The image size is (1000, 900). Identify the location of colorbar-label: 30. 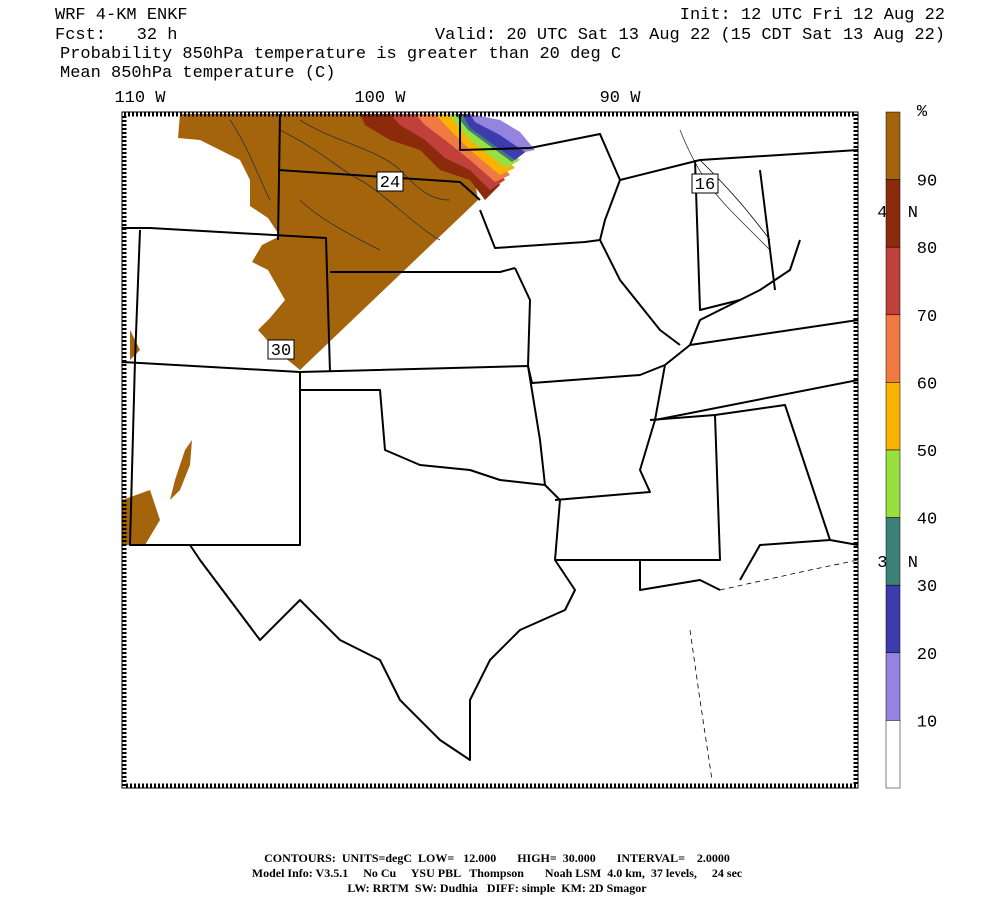
(927, 587).